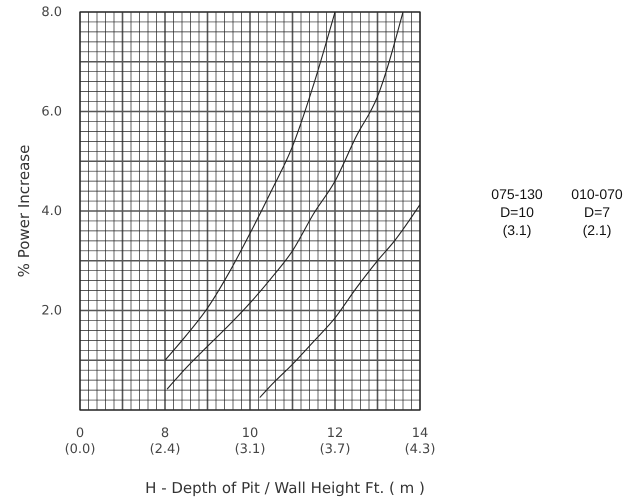  Describe the element at coordinates (51, 112) in the screenshot. I see `y-tick-label: 6.0` at that location.